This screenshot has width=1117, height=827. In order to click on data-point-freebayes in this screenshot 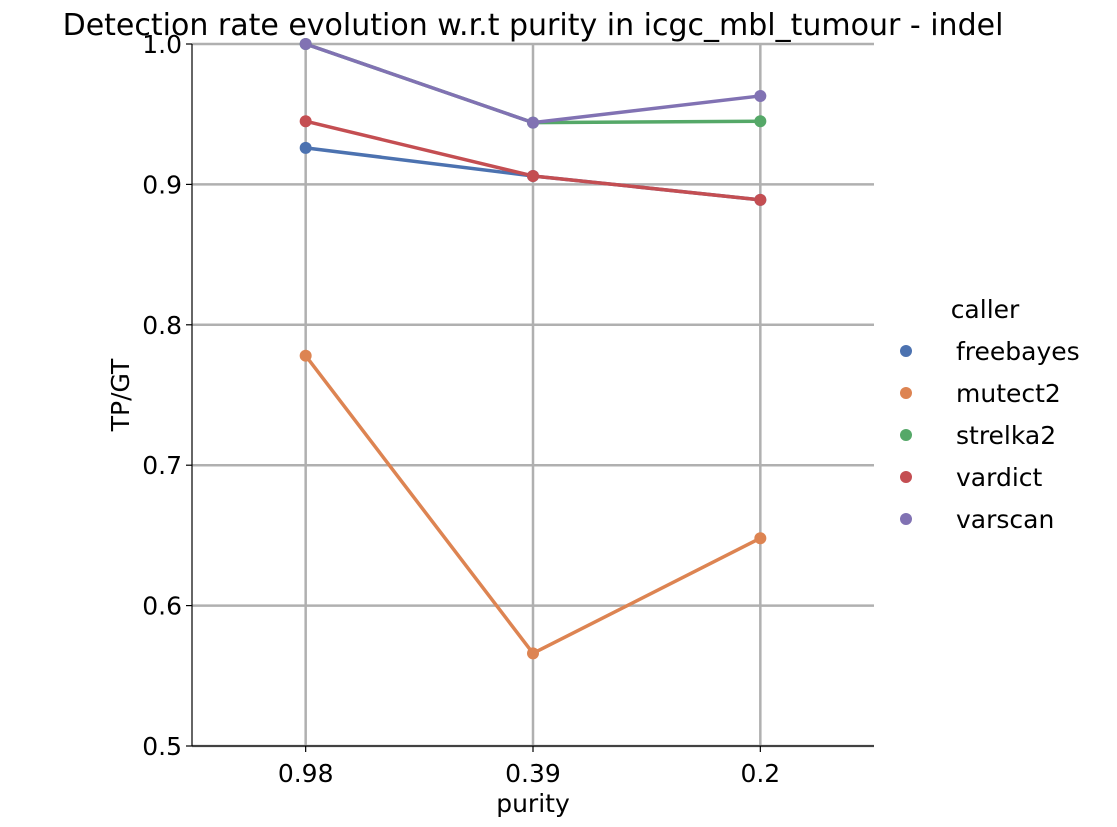, I will do `click(305, 147)`.